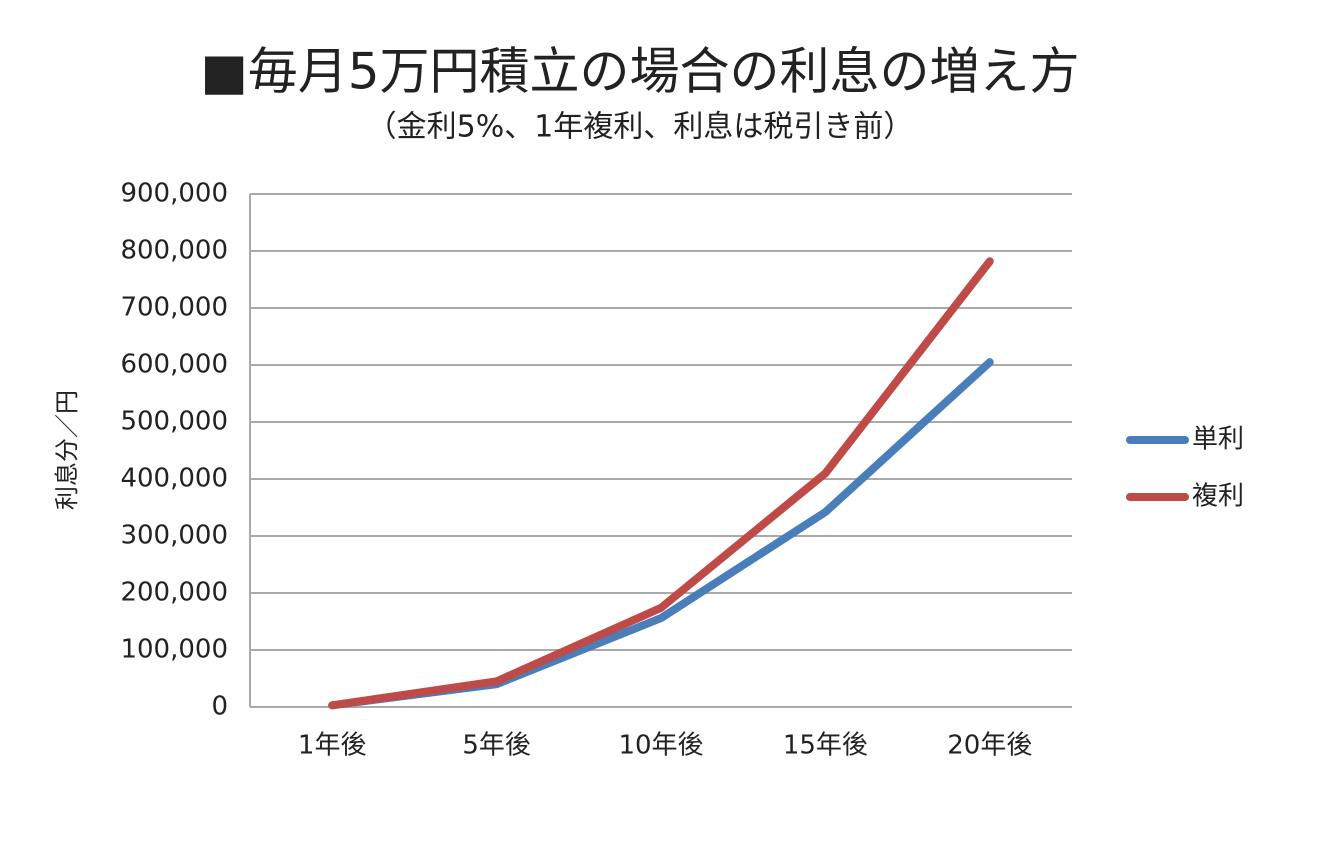 This screenshot has height=856, width=1324. I want to click on chart-subtitle: （金利5%、1年複利、利息は税引き前）, so click(640, 127).